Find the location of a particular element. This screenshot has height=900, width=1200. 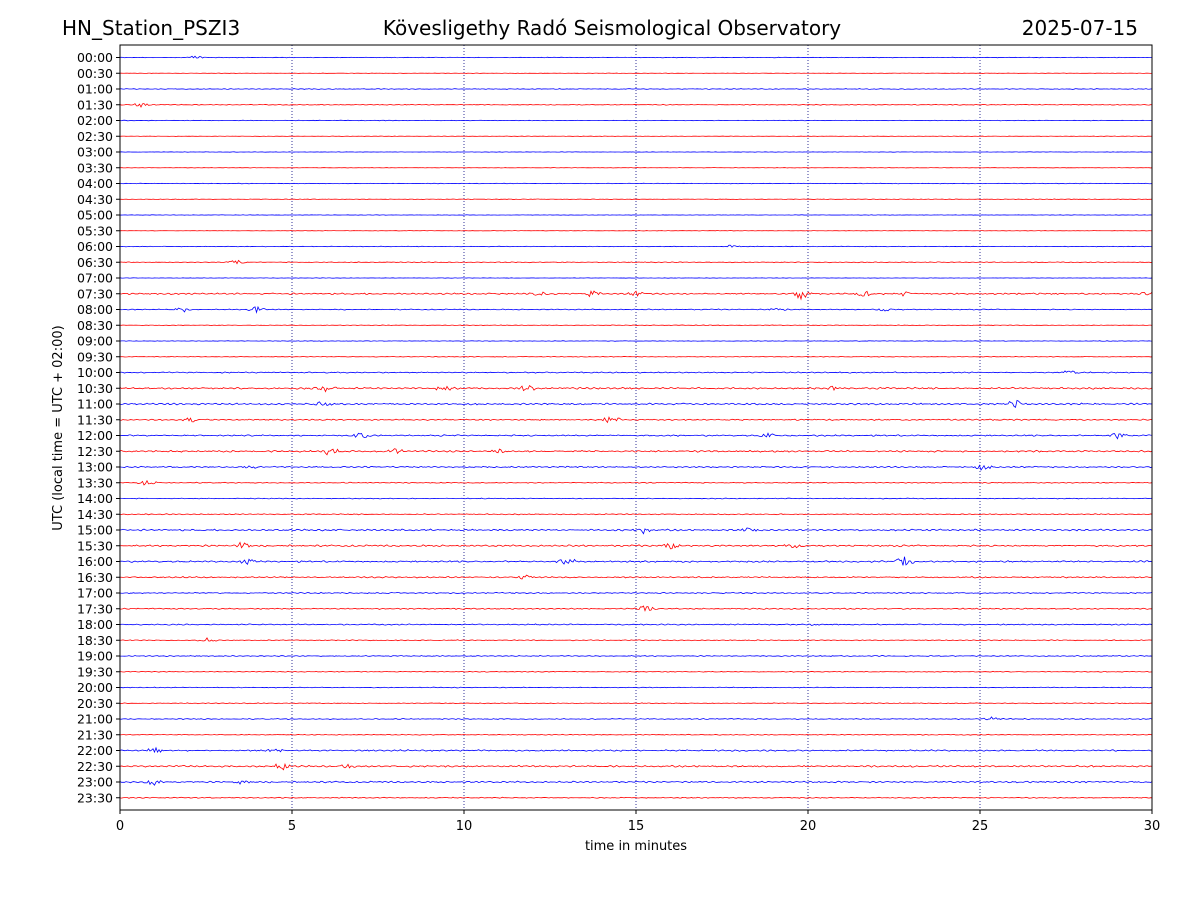

y-tick-label: 04:00 is located at coordinates (95, 183).